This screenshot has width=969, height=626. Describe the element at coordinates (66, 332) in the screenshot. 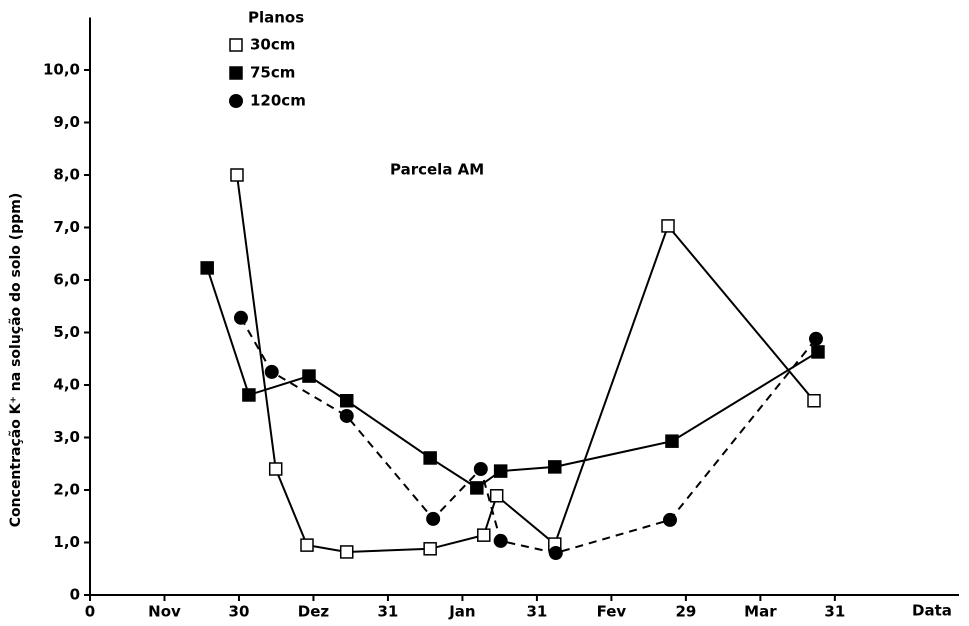

I see `y-tick-label: 5,0` at that location.